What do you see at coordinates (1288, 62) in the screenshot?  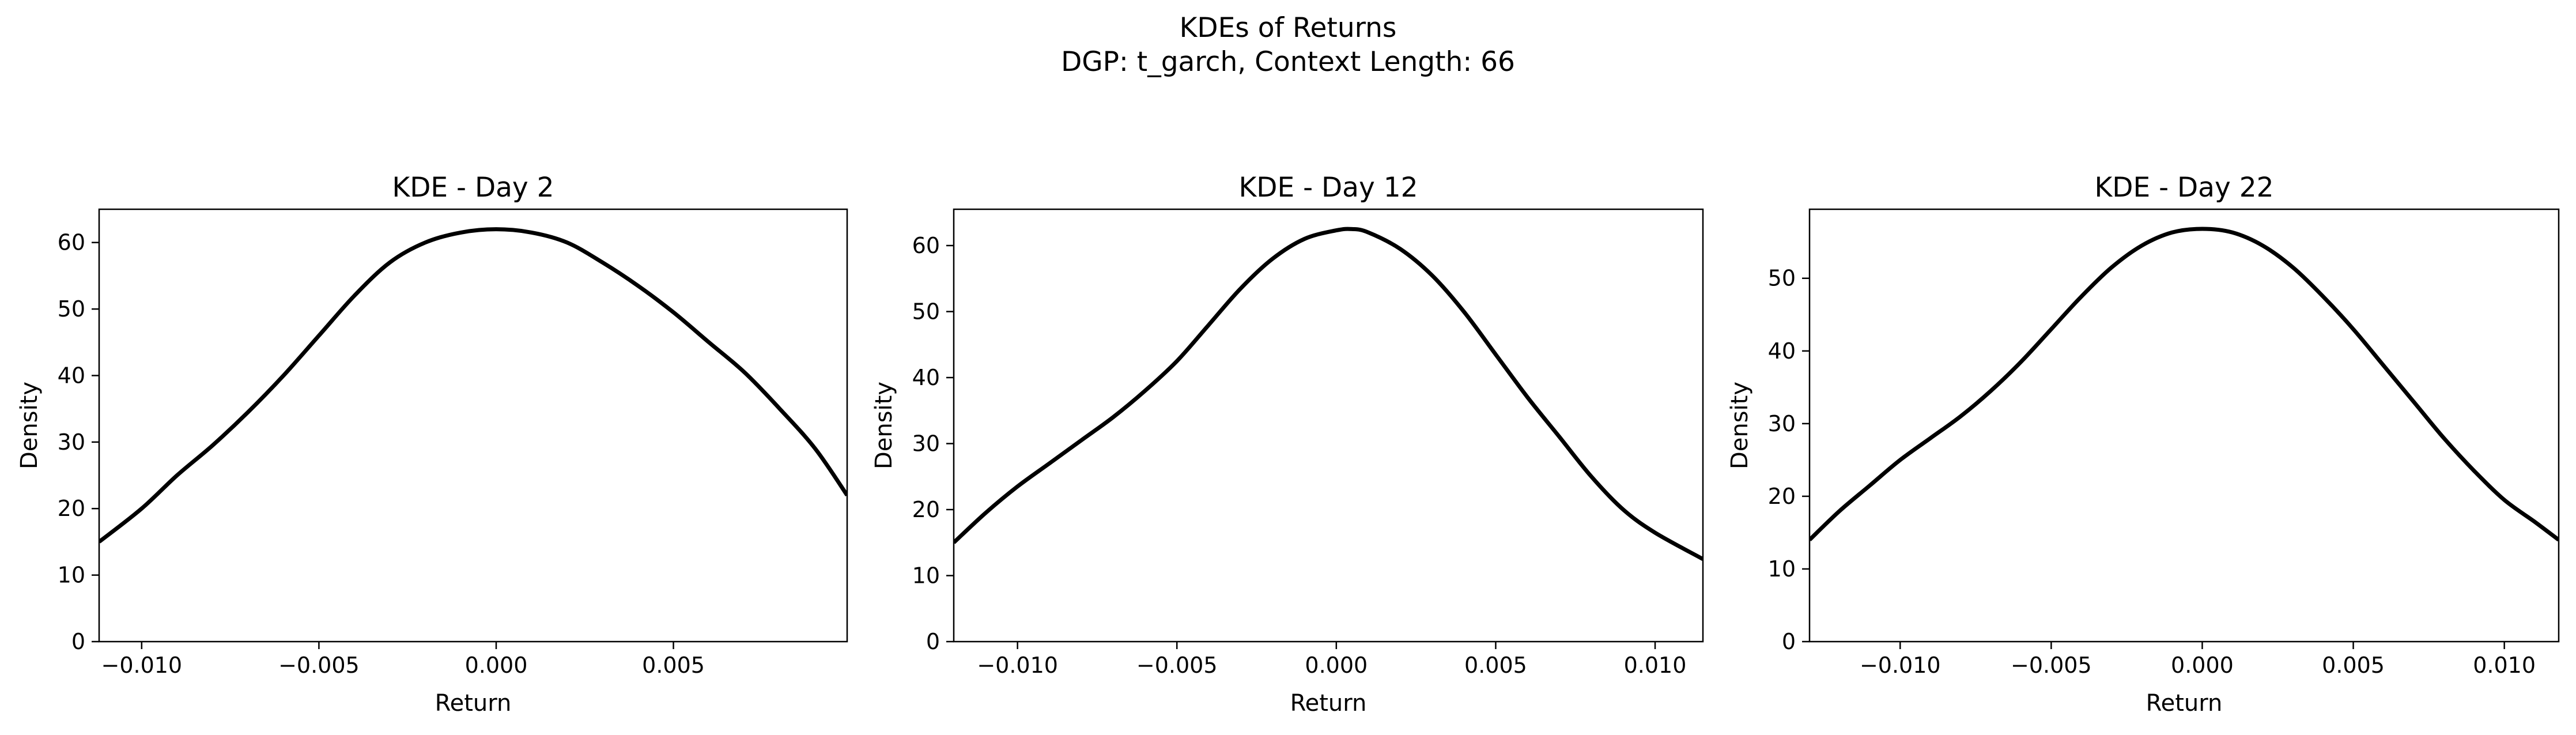 I see `suptitle-line-2: DGP: t_garch, Context Length: 66` at bounding box center [1288, 62].